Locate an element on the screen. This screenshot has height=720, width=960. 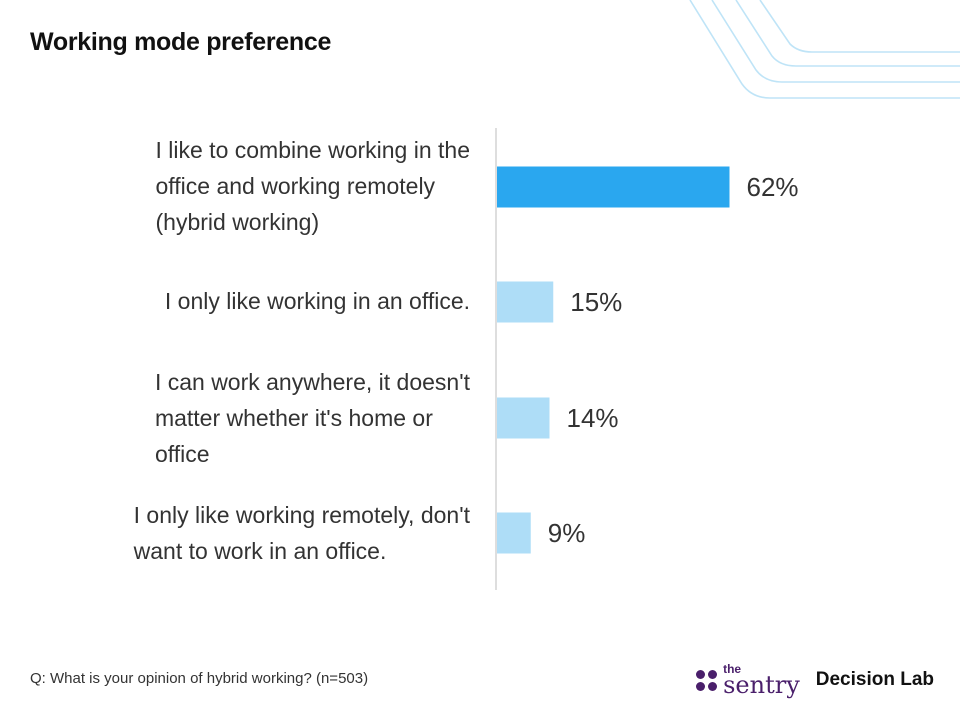
sentry-small-text: the is located at coordinates (732, 669).